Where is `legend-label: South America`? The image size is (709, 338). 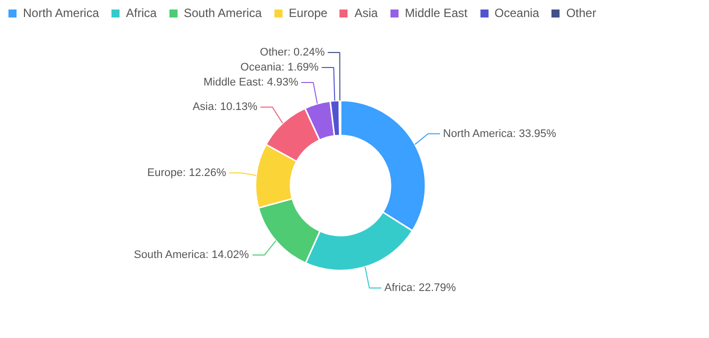 legend-label: South America is located at coordinates (223, 13).